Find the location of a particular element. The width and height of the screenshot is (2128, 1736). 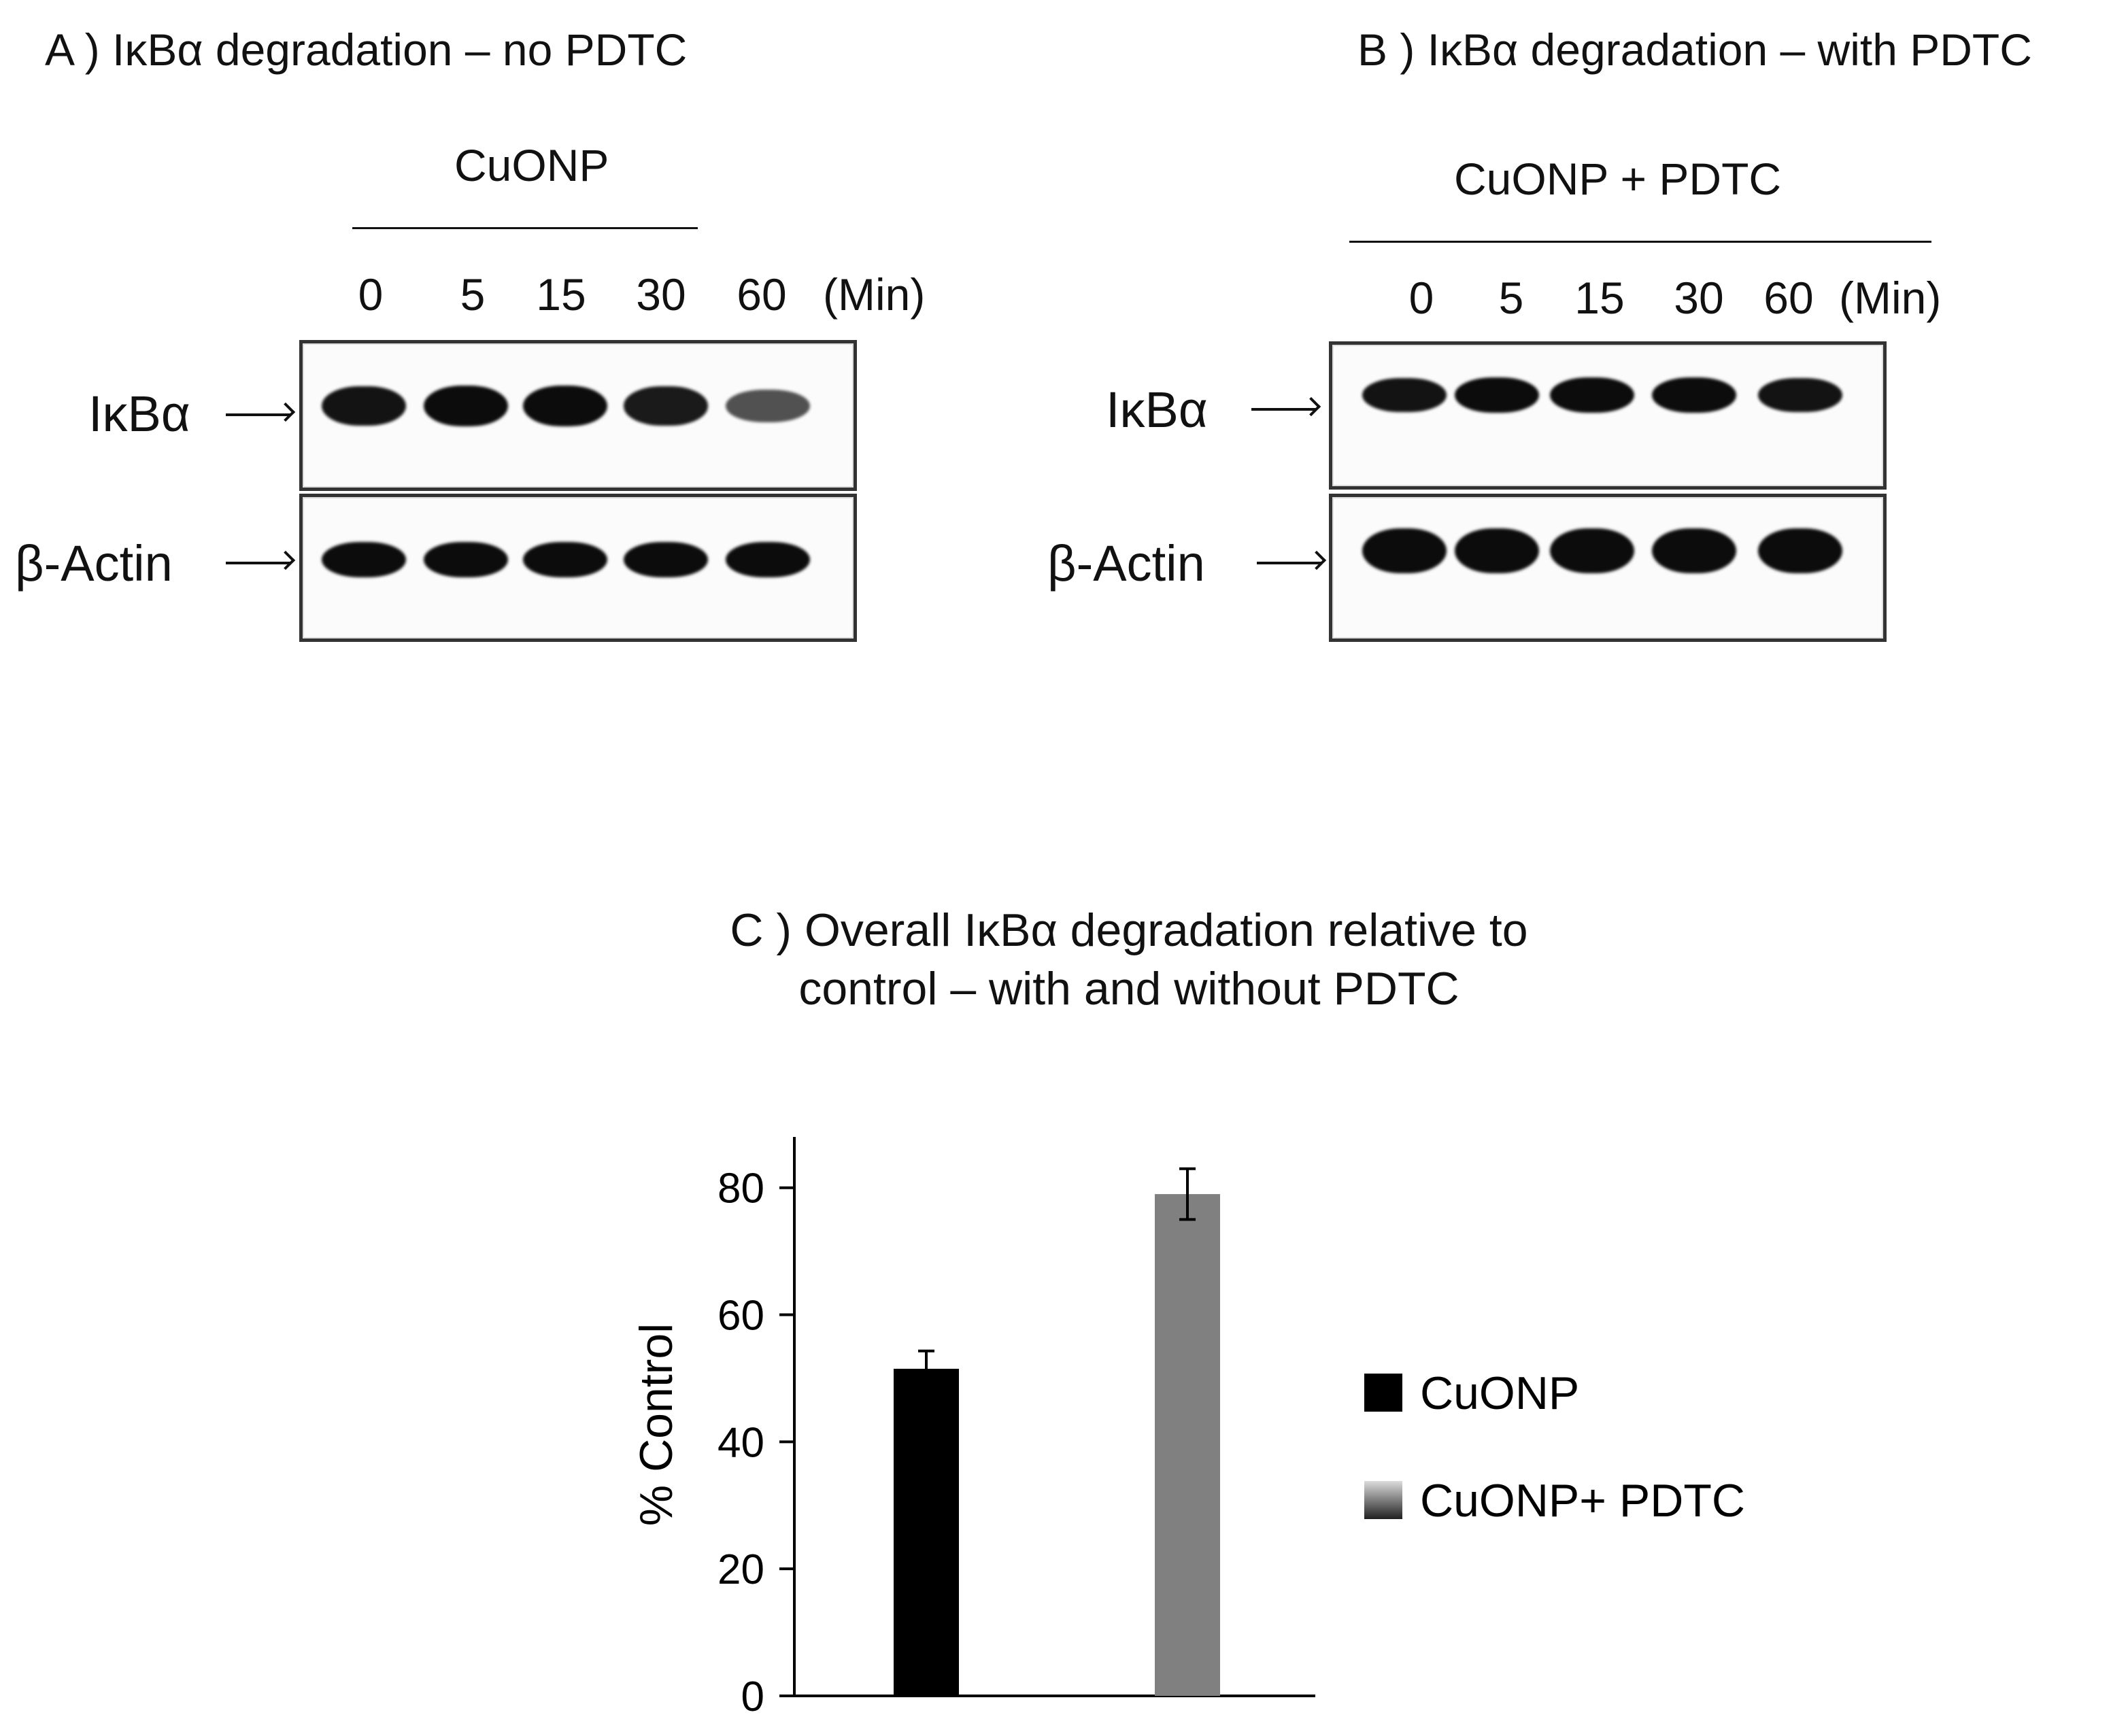

panel-a-ikba-arrow is located at coordinates (258, 414).